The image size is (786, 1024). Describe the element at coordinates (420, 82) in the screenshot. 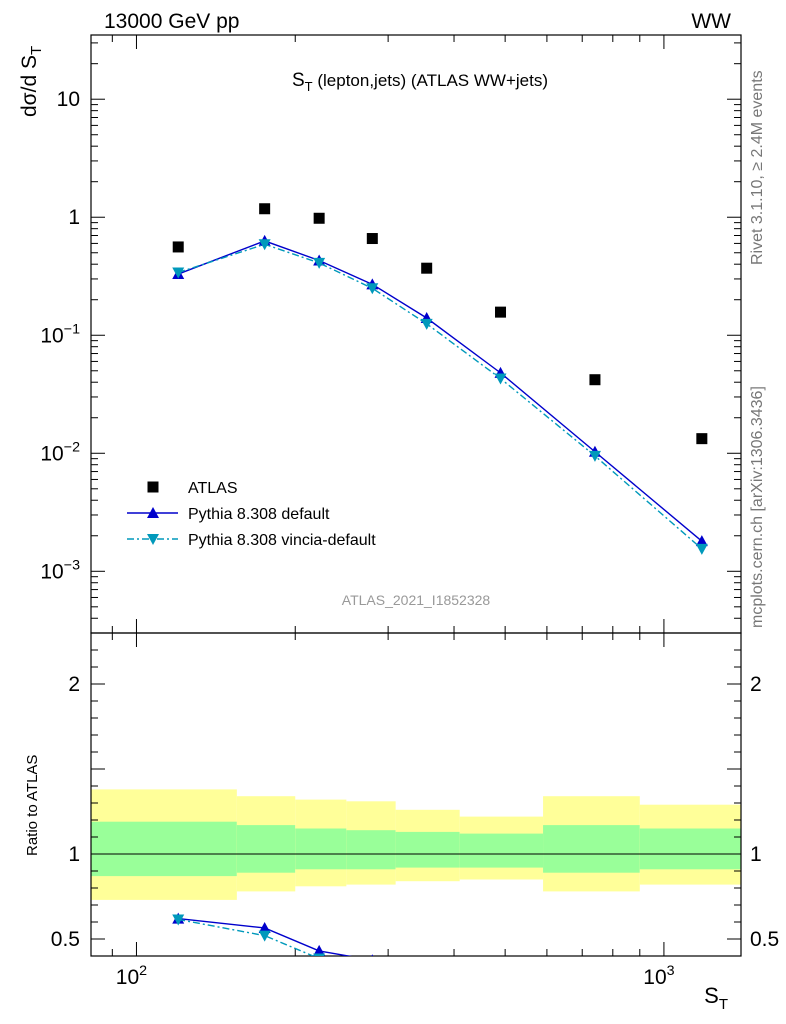

I see `plot-title: ST (lepton,jets) (ATLAS WW+jets)` at that location.